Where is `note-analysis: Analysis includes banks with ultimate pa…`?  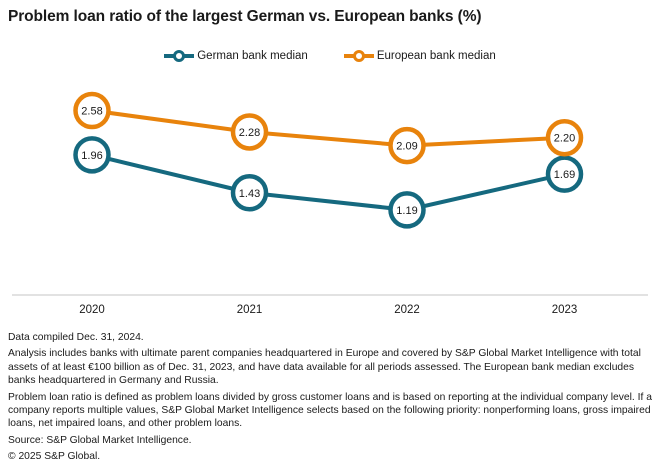 note-analysis: Analysis includes banks with ultimate pa… is located at coordinates (324, 367).